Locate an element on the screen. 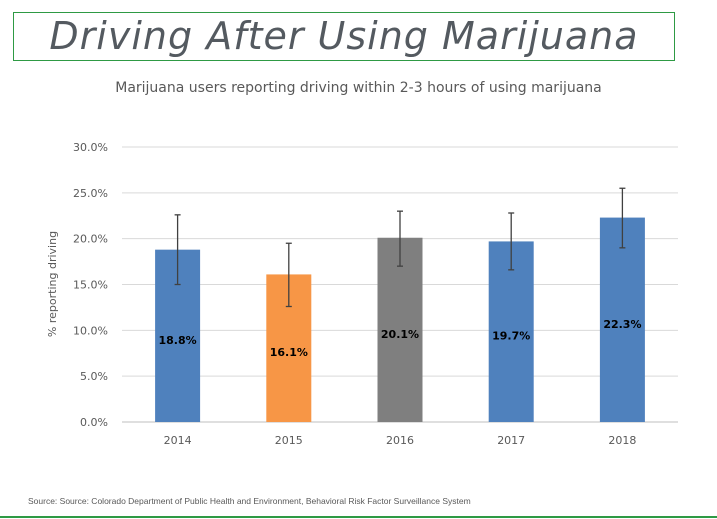 The image size is (717, 519). y-axis-label: % reporting driving is located at coordinates (52, 284).